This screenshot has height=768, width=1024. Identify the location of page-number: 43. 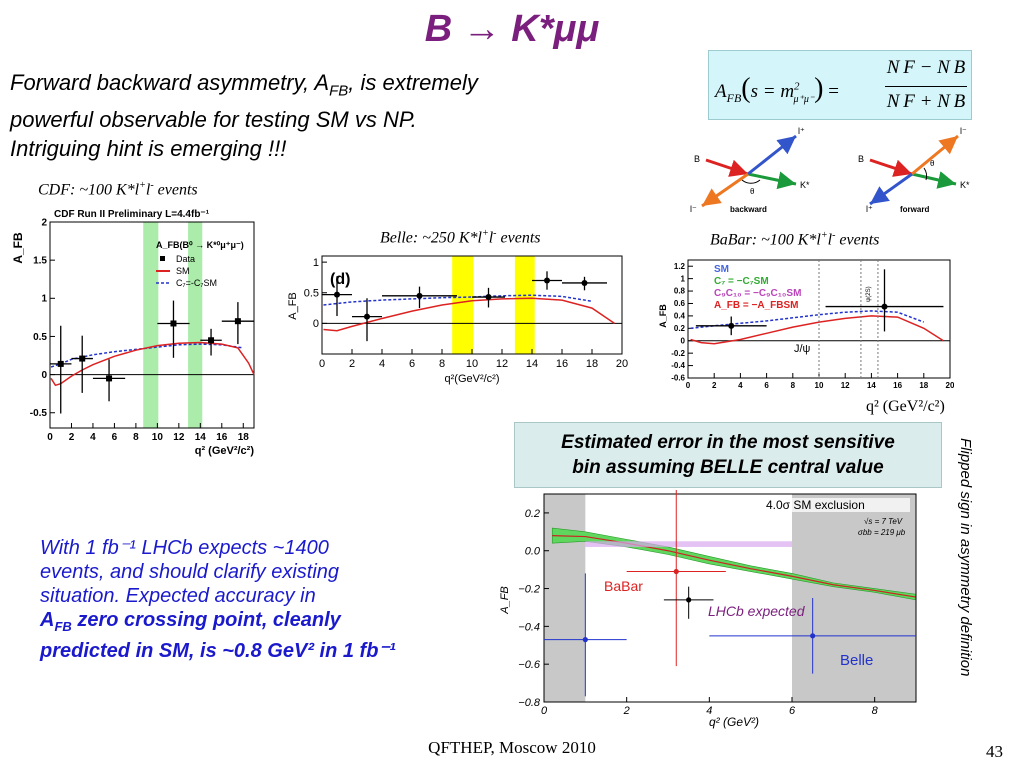
(994, 751).